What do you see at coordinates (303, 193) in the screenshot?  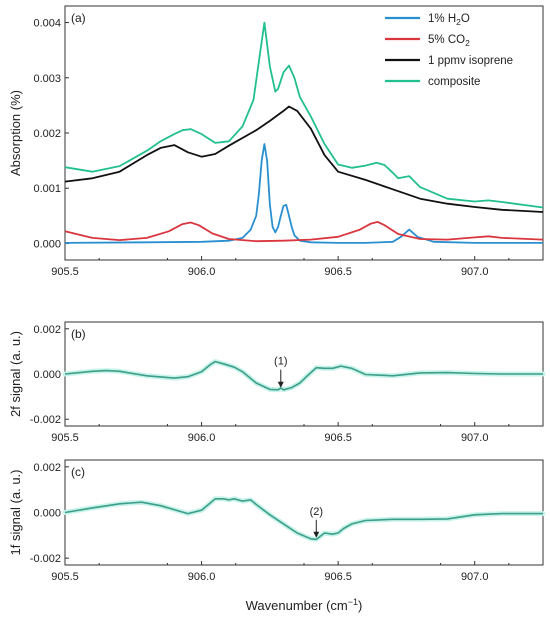 I see `series-line-1-h` at bounding box center [303, 193].